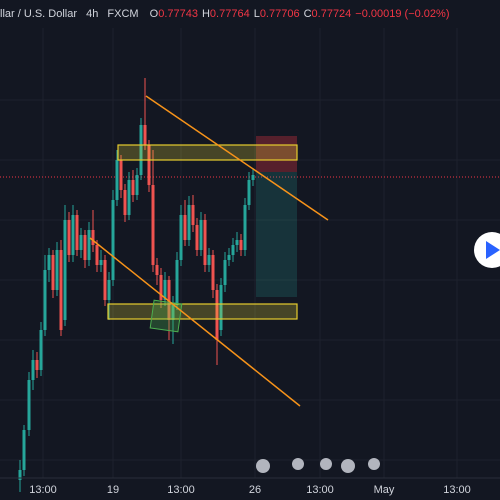 This screenshot has height=500, width=500. Describe the element at coordinates (230, 14) in the screenshot. I see `ohlc-value: 0.77764` at that location.